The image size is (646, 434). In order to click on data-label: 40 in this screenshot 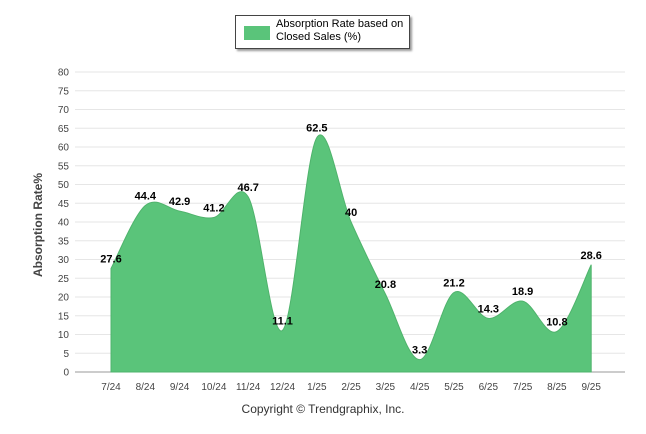, I will do `click(351, 213)`.